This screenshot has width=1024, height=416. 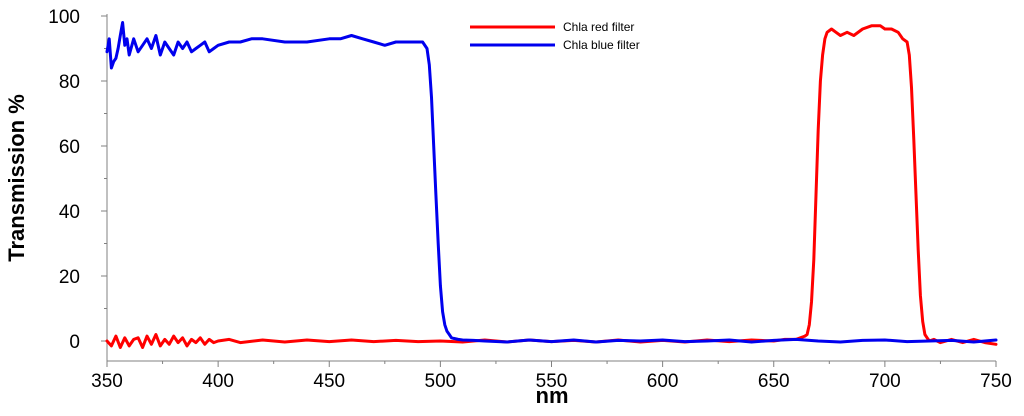 I want to click on y-tick-label: 40, so click(x=69, y=212).